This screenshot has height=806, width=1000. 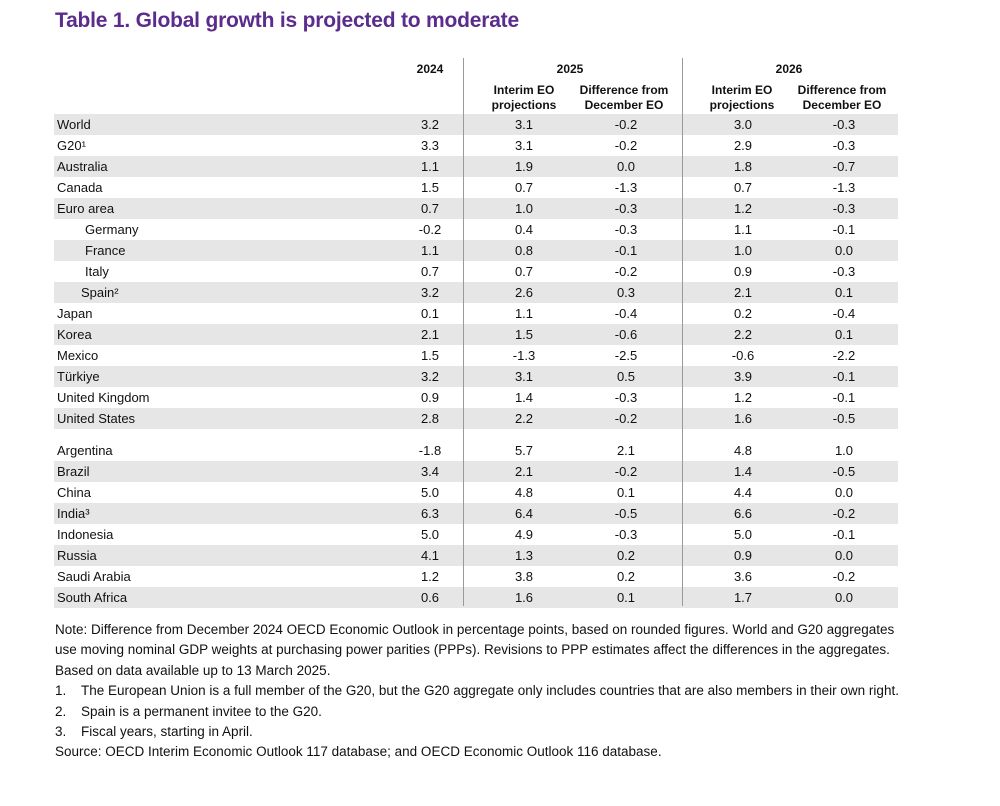 I want to click on value-2025-difference: -2.5, so click(x=626, y=355).